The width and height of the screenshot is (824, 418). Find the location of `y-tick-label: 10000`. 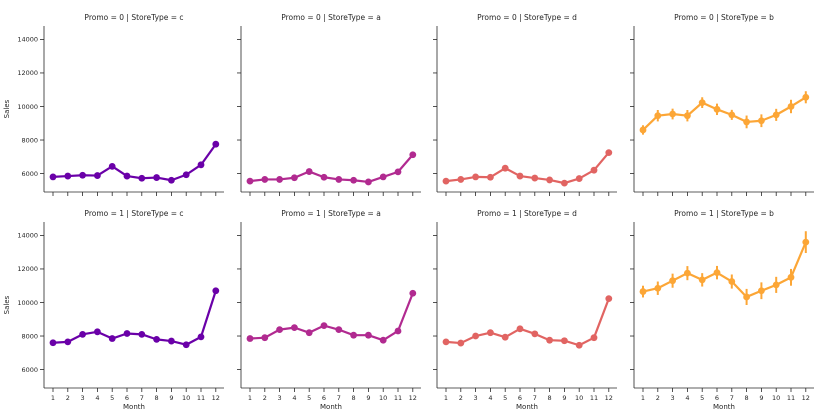

y-tick-label: 10000 is located at coordinates (27, 107).